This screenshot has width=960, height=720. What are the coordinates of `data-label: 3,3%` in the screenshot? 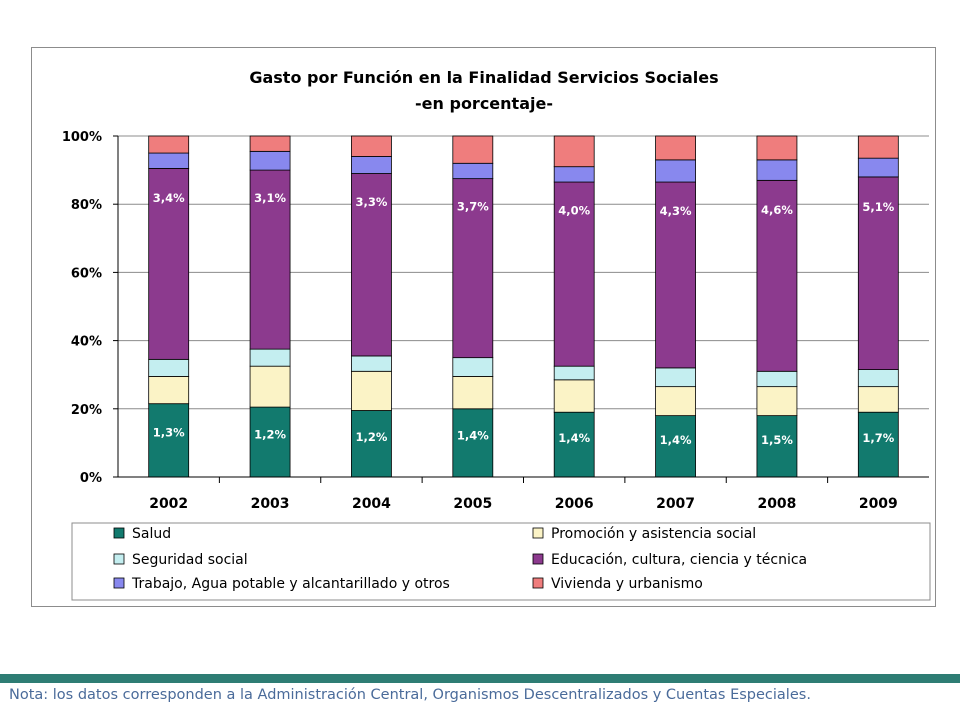 It's located at (371, 202).